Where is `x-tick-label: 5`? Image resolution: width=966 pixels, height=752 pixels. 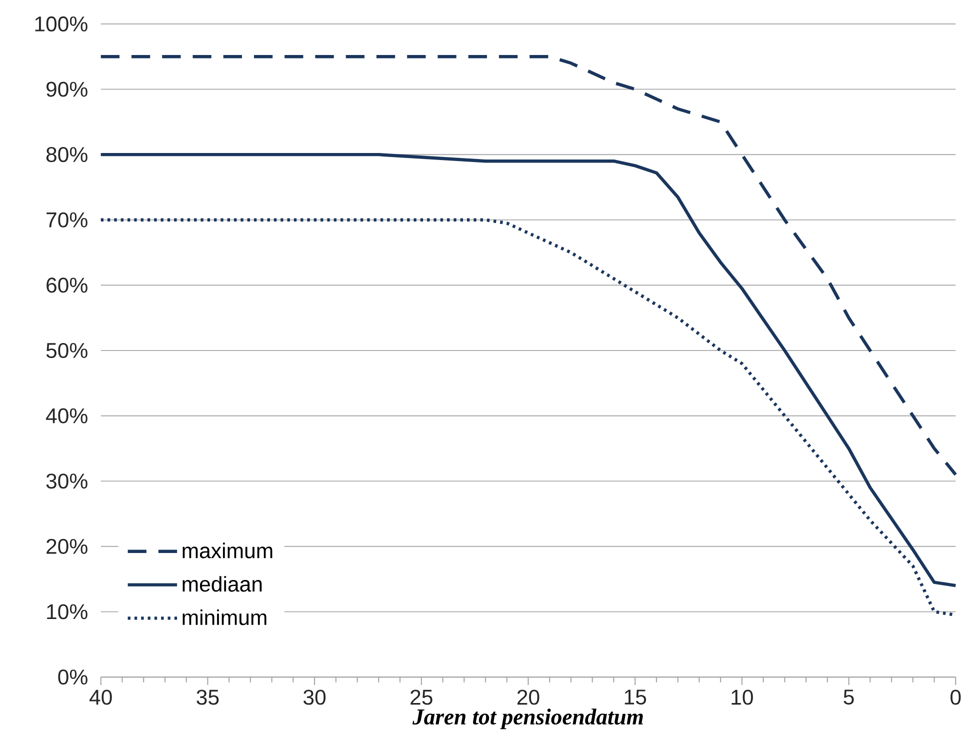 x-tick-label: 5 is located at coordinates (849, 697).